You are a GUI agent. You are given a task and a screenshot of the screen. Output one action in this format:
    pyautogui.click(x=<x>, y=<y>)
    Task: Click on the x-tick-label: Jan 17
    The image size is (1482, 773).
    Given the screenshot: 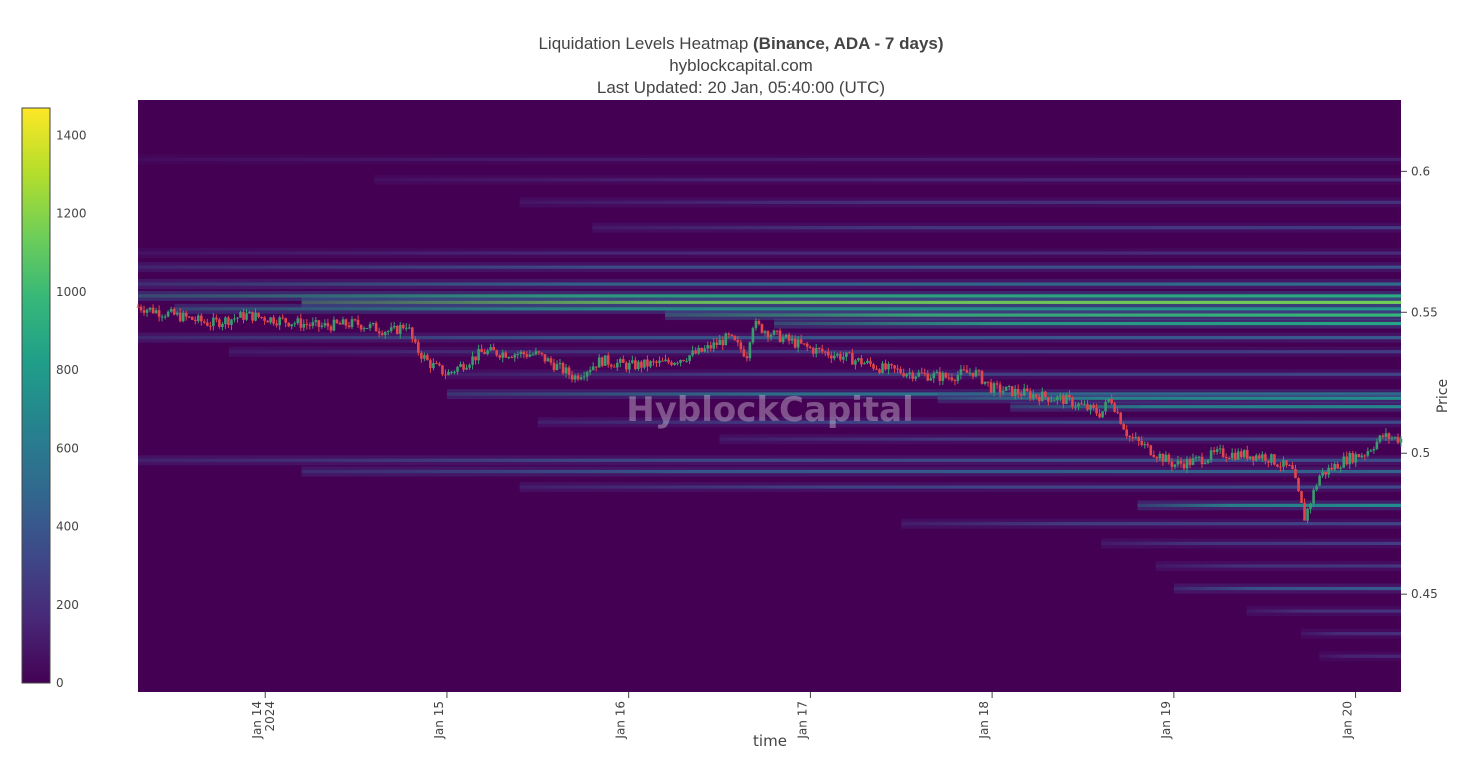 What is the action you would take?
    pyautogui.click(x=802, y=720)
    